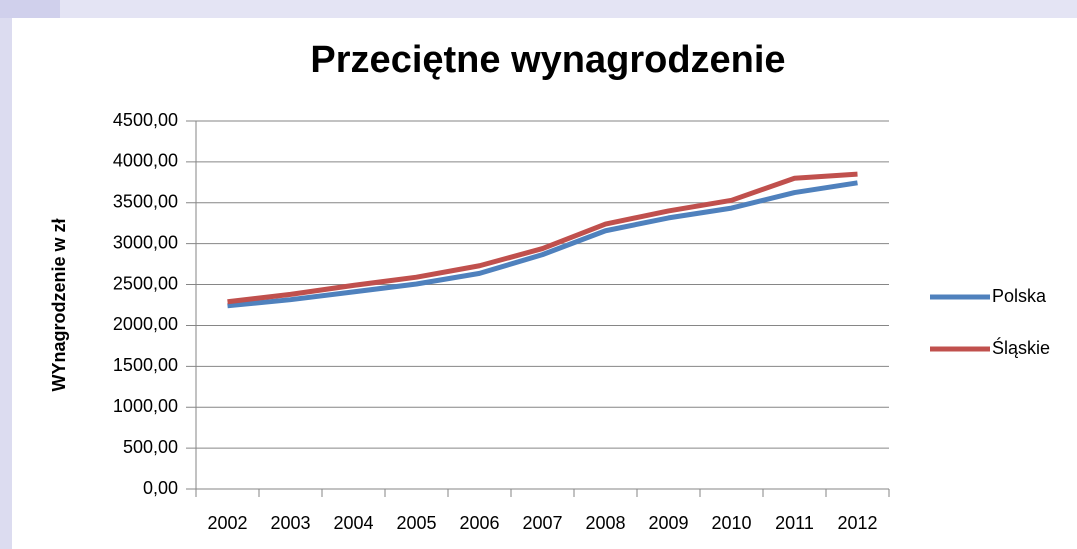 The height and width of the screenshot is (549, 1077). What do you see at coordinates (30, 9) in the screenshot?
I see `frame-corner` at bounding box center [30, 9].